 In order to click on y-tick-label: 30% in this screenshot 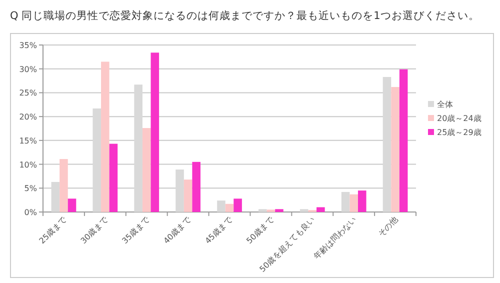, I will do `click(28, 69)`.